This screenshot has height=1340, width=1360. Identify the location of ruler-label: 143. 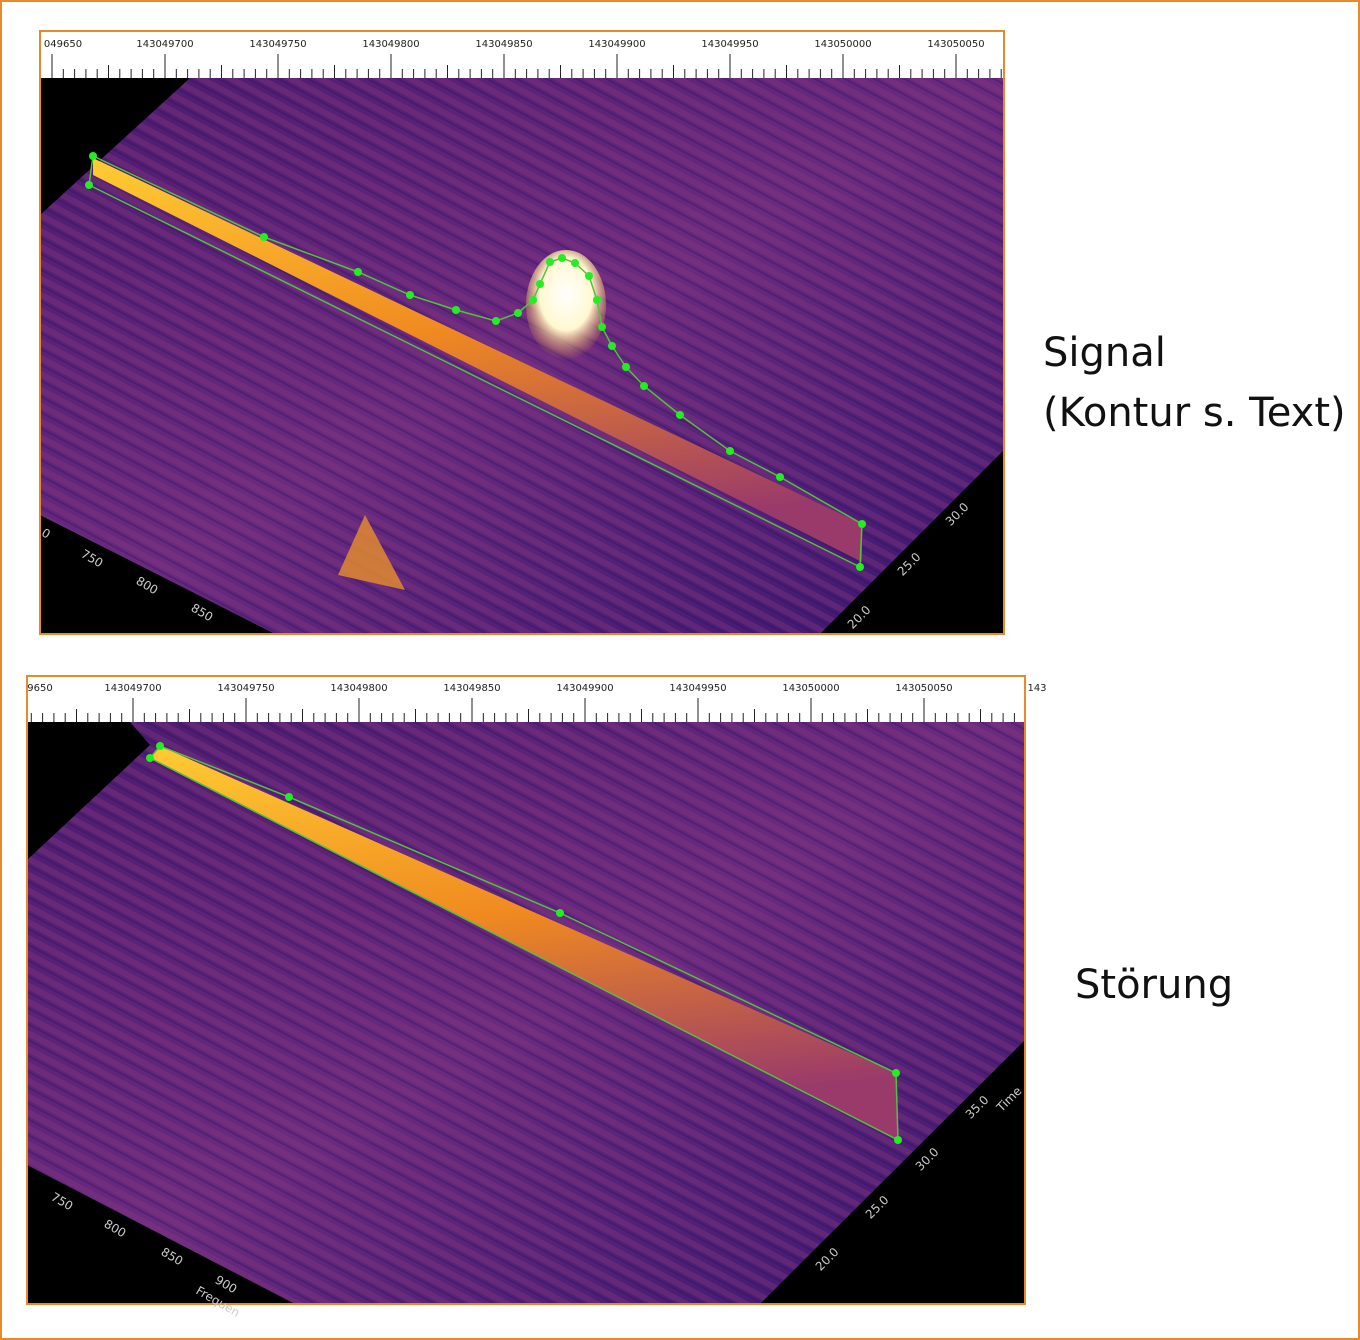
(1036, 688).